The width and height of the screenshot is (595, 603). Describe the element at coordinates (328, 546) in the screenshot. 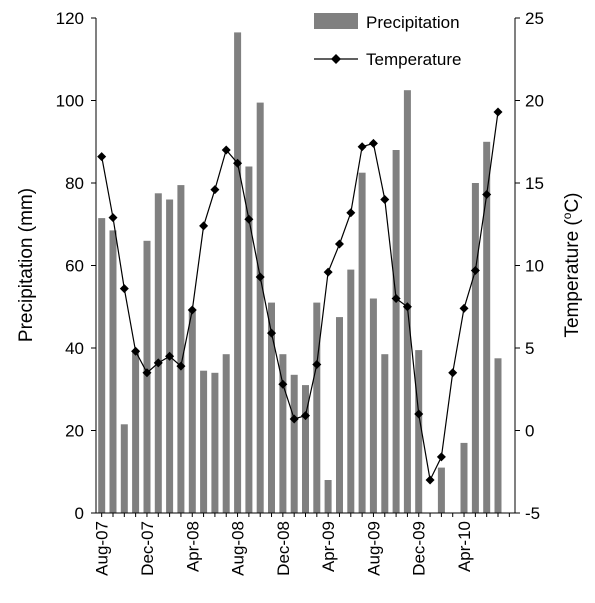

I see `x-tick-label: Apr-09` at that location.